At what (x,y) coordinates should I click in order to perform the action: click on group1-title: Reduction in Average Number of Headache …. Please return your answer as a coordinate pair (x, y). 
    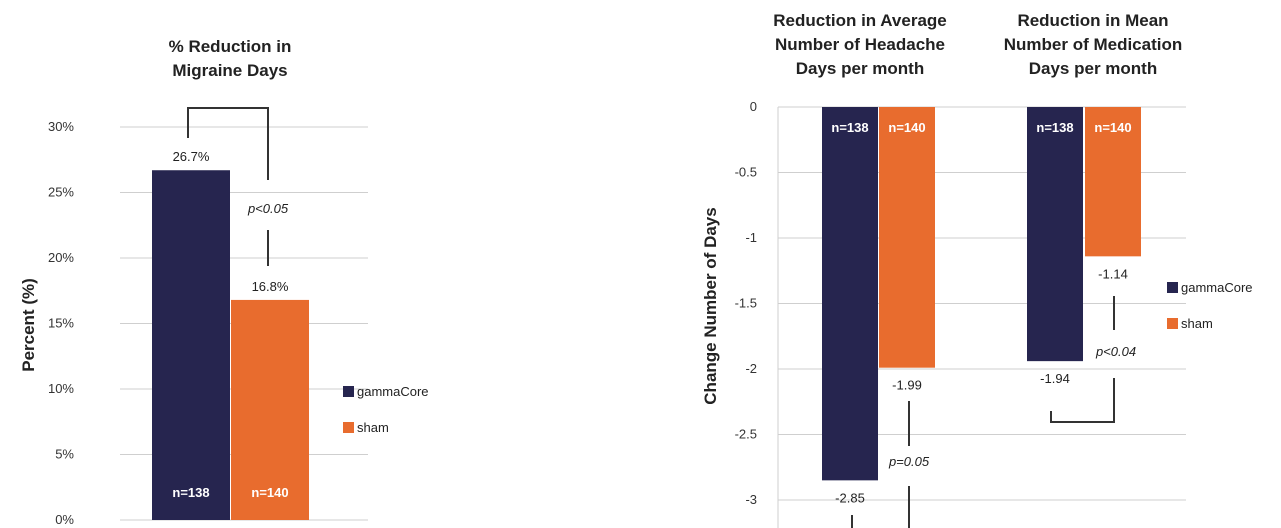
    Looking at the image, I should click on (860, 44).